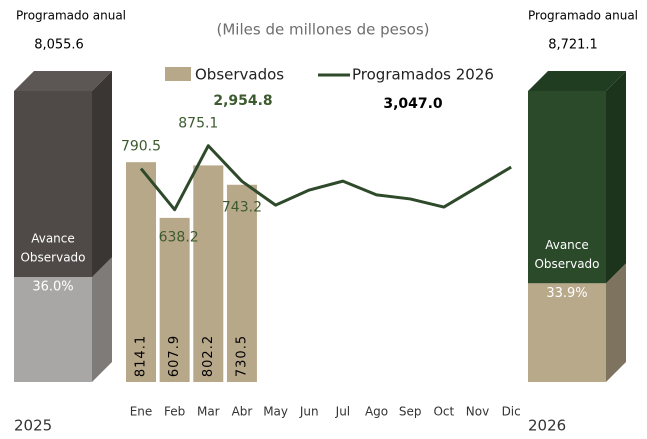 This screenshot has width=647, height=439. What do you see at coordinates (33, 426) in the screenshot?
I see `year-label: 2025` at bounding box center [33, 426].